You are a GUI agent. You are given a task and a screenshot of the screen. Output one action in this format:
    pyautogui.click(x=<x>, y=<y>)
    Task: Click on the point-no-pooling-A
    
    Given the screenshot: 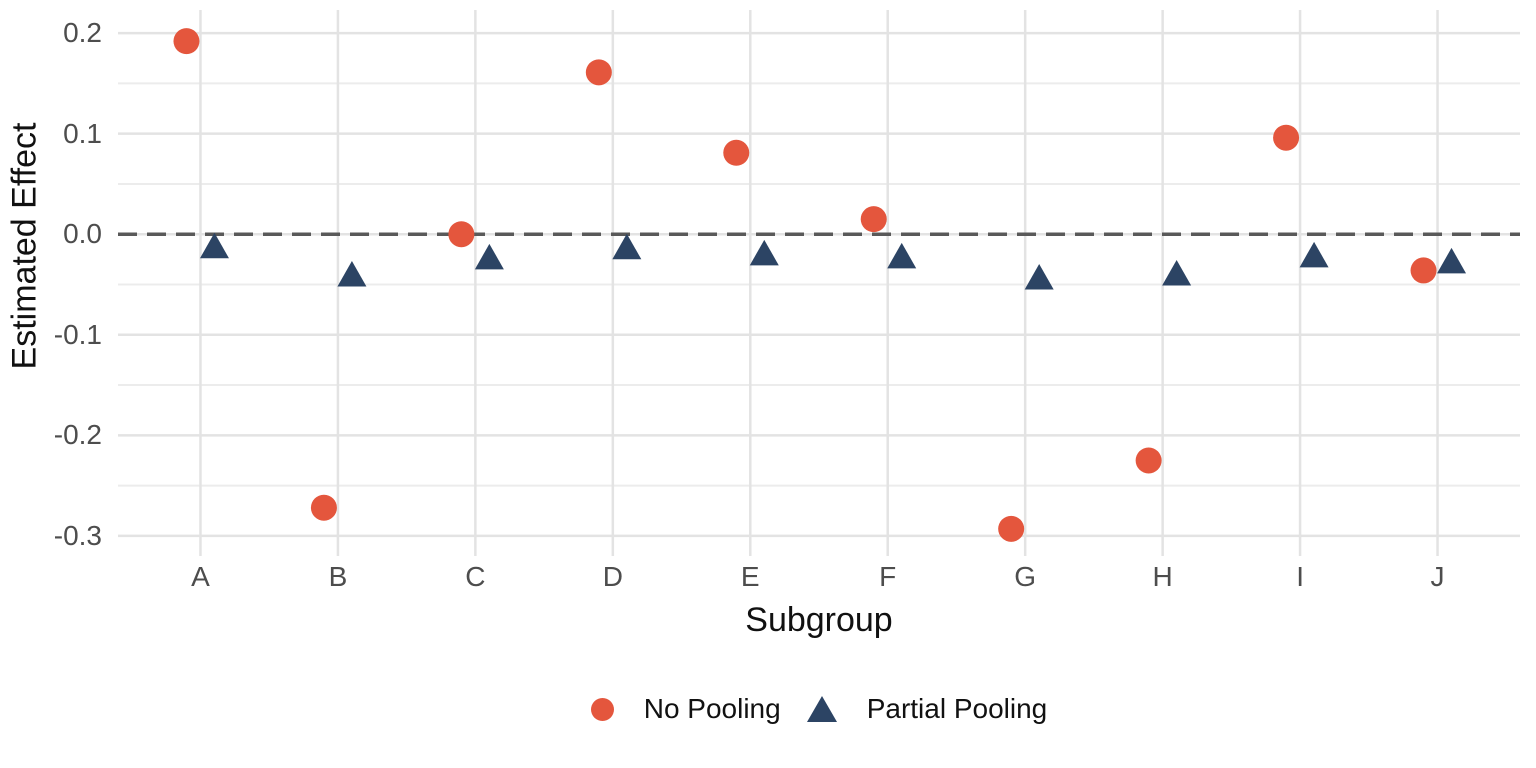 What is the action you would take?
    pyautogui.click(x=186, y=41)
    